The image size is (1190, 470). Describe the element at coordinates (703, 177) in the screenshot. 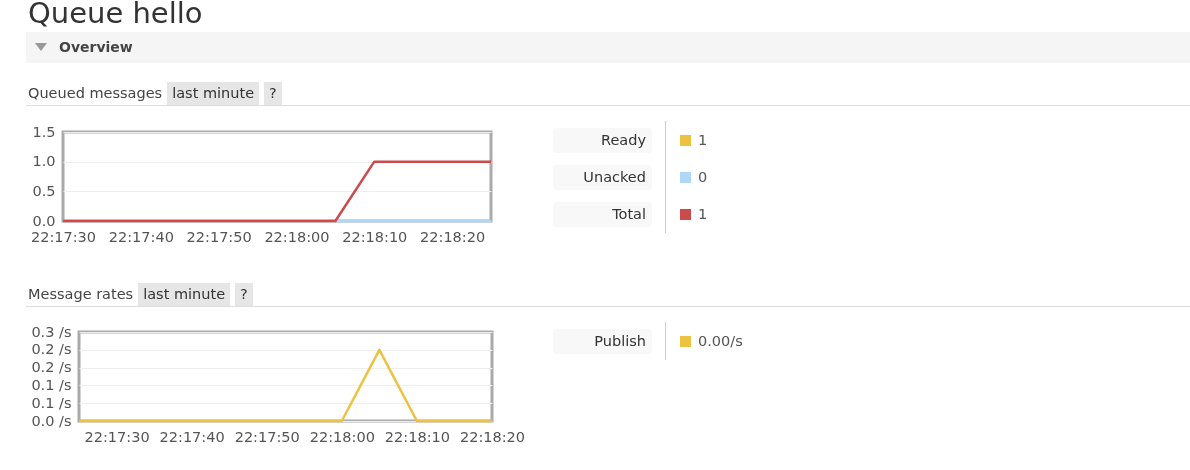

I see `text: 0` at that location.